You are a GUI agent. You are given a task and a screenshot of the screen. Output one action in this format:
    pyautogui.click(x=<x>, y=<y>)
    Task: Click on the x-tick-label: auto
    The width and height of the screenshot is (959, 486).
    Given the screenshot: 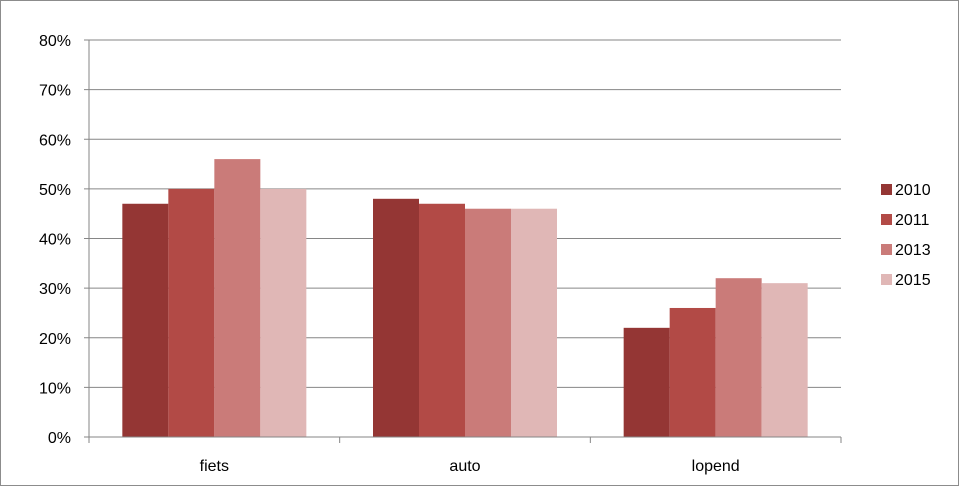 What is the action you would take?
    pyautogui.click(x=464, y=466)
    